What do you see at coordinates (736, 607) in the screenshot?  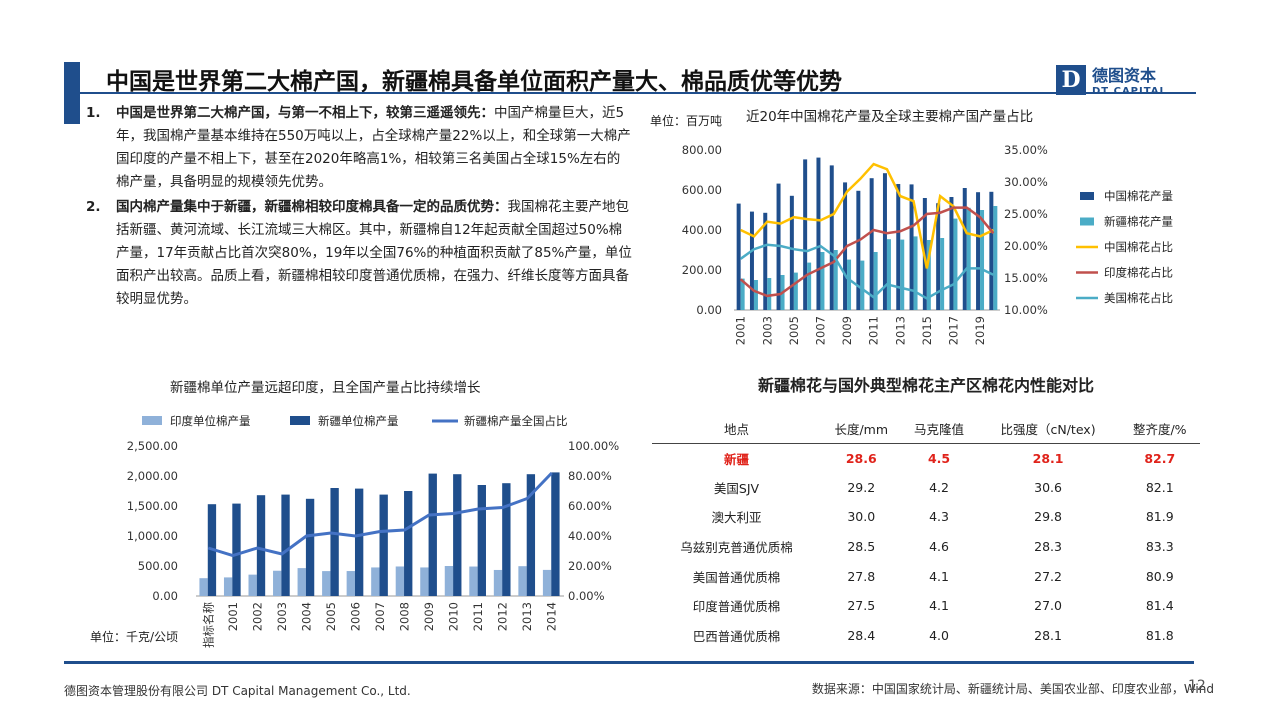 I see `table-cell: 印度普通优质棉` at bounding box center [736, 607].